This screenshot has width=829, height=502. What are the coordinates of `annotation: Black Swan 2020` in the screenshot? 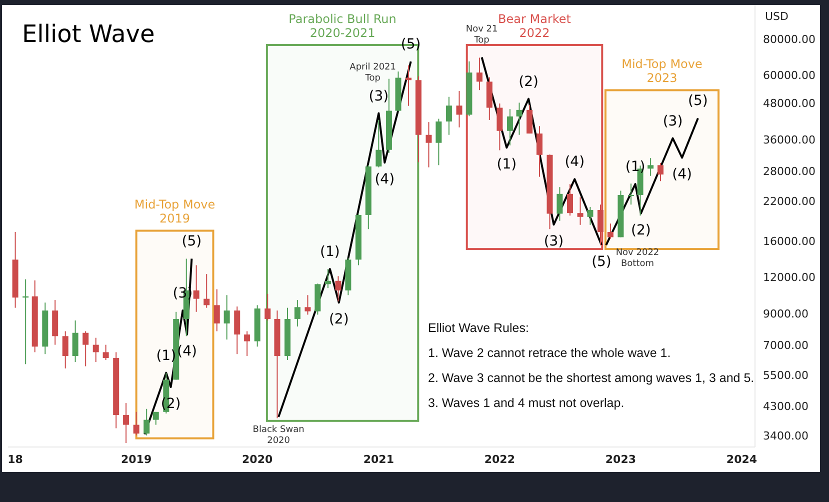 It's located at (278, 435).